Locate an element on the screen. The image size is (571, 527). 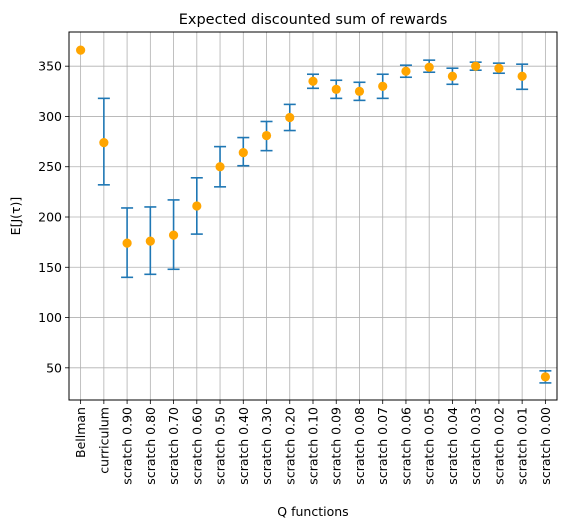
chart-title: Expected discounted sum of rewards is located at coordinates (313, 20).